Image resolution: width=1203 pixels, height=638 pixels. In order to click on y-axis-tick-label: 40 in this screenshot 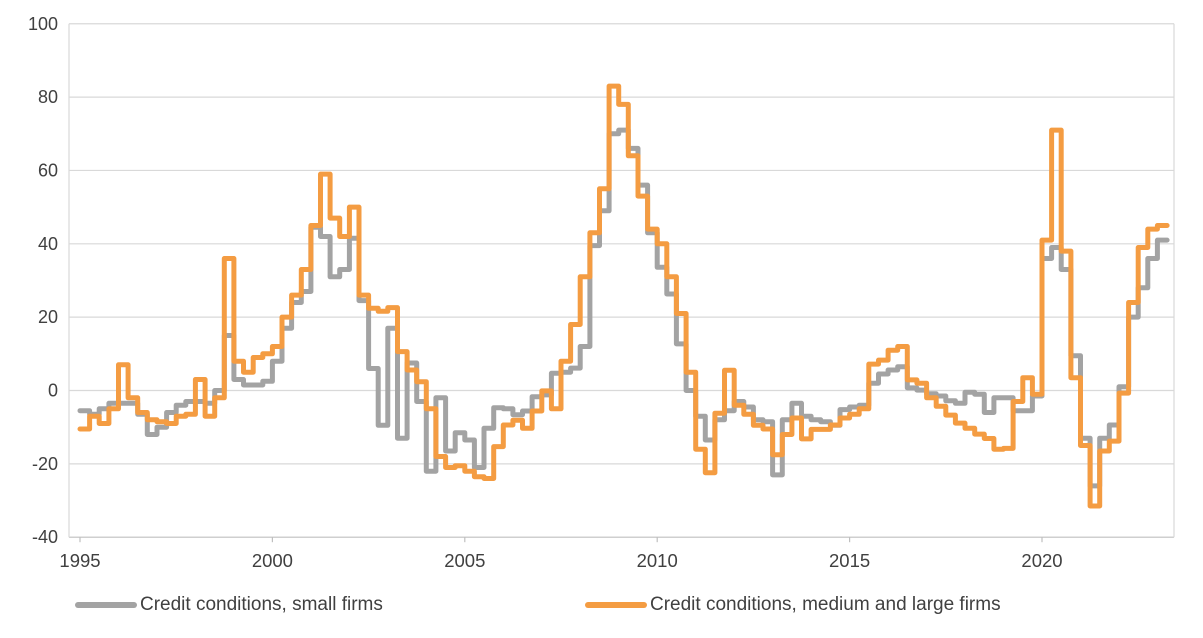, I will do `click(48, 244)`.